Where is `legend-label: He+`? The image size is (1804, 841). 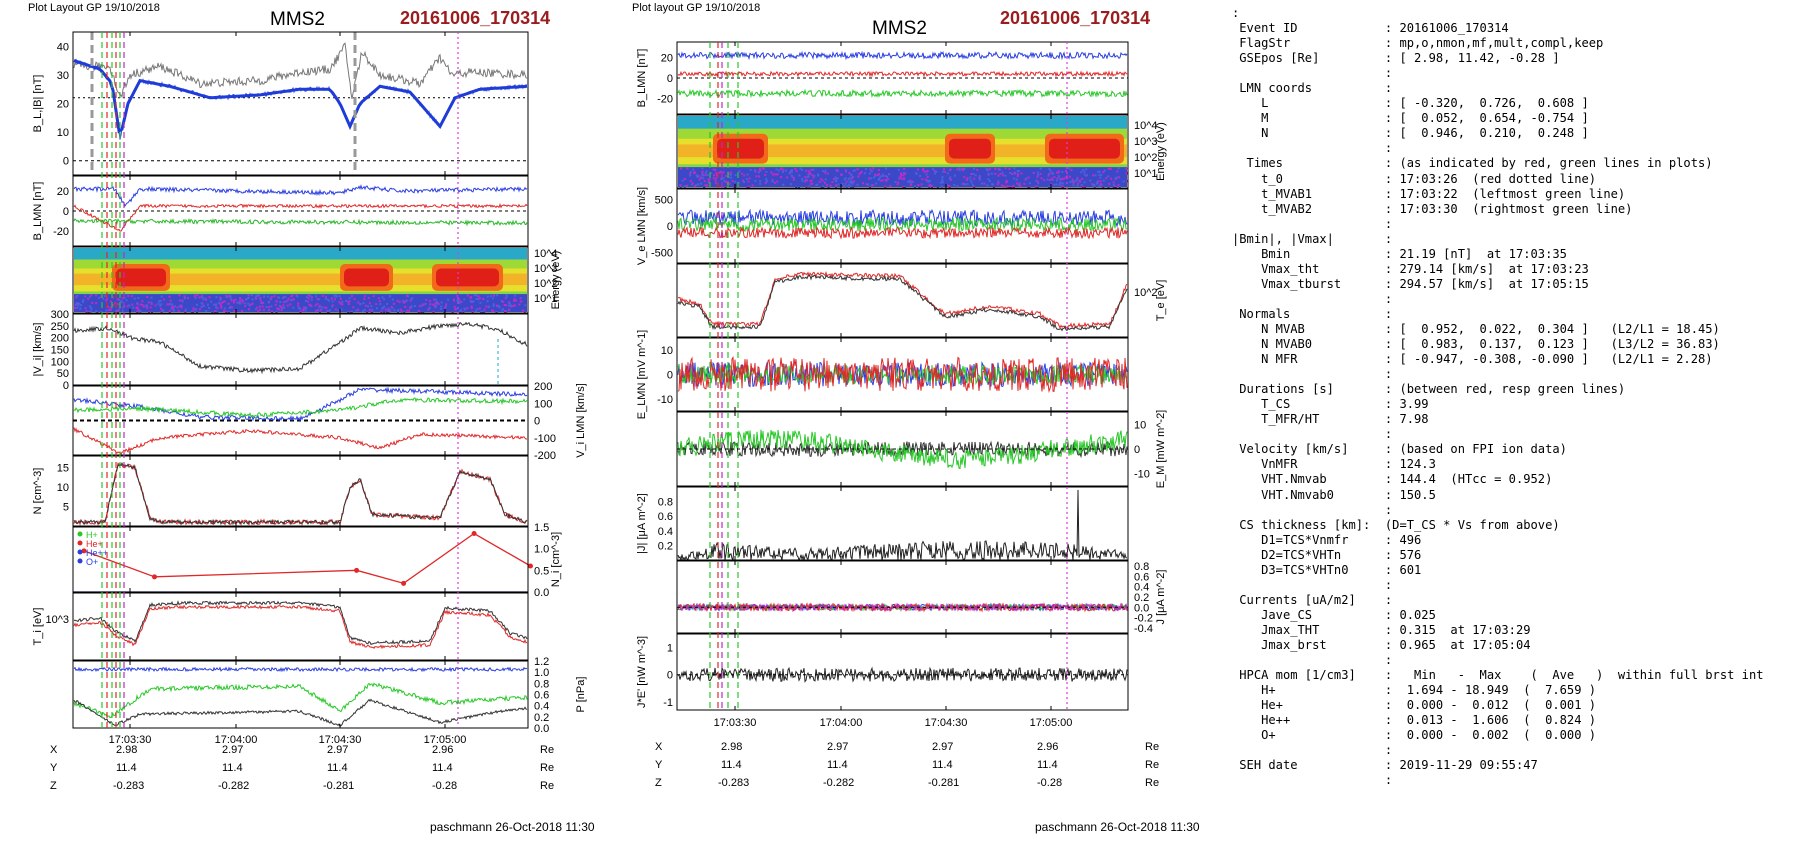 legend-label: He+ is located at coordinates (94, 544).